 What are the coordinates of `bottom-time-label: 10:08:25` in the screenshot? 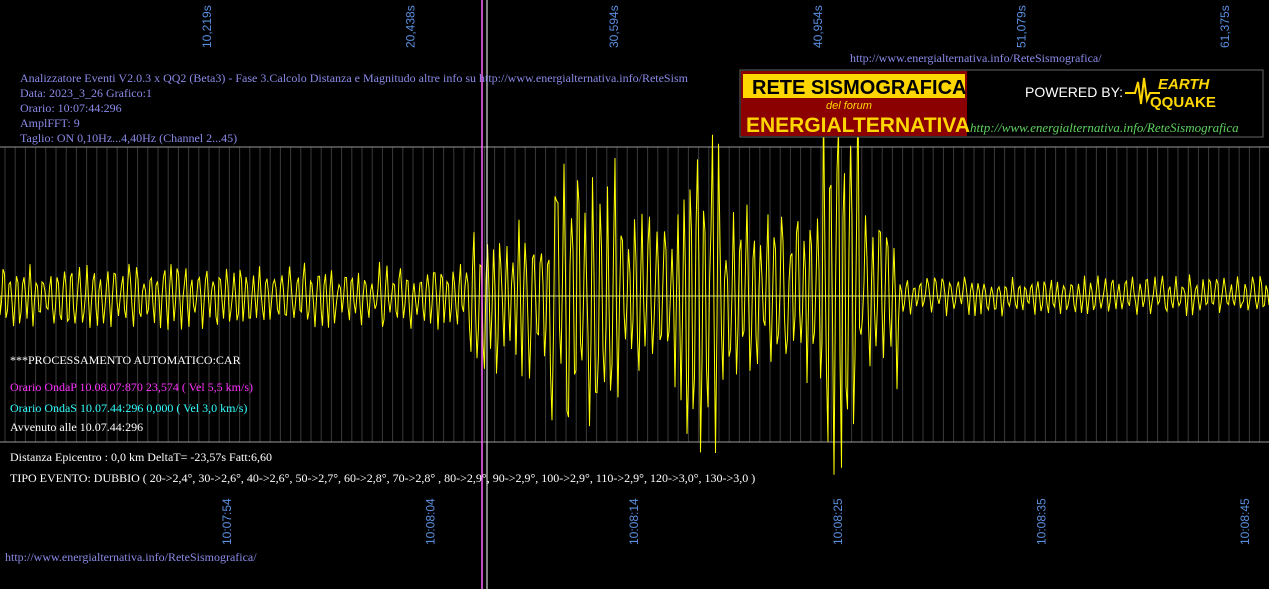 It's located at (838, 521).